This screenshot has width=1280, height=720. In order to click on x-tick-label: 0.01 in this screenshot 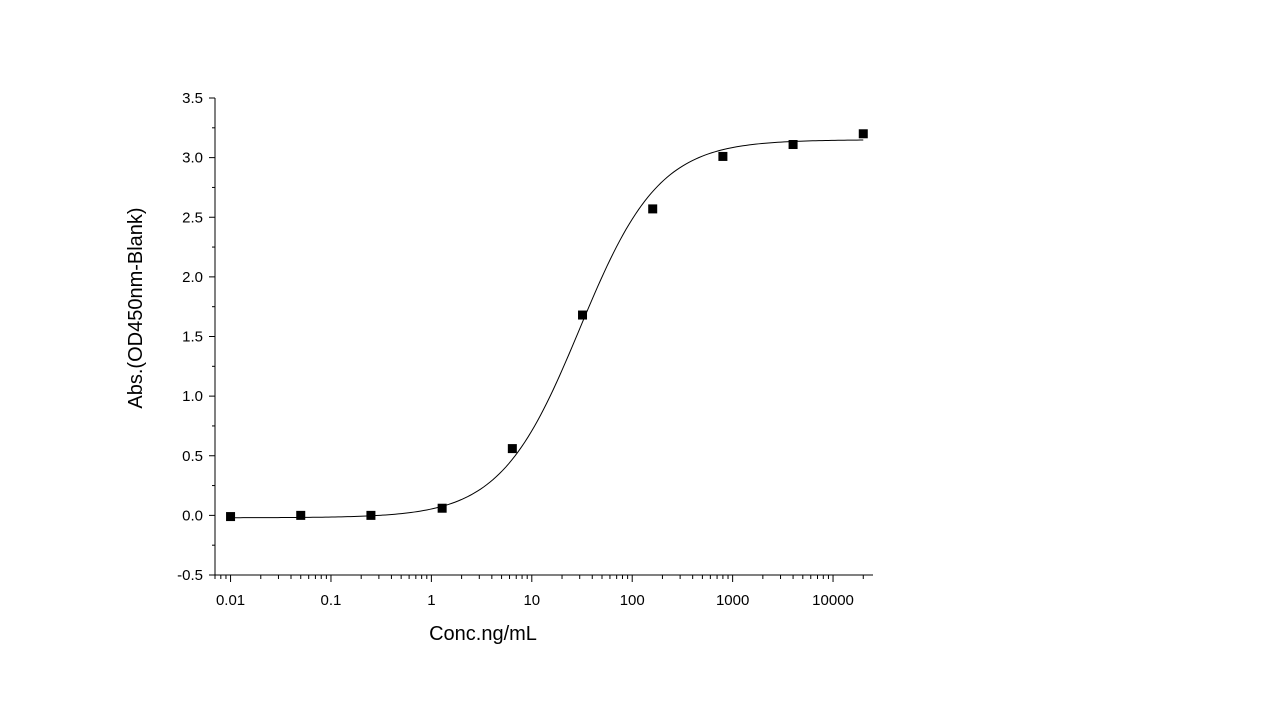, I will do `click(230, 600)`.